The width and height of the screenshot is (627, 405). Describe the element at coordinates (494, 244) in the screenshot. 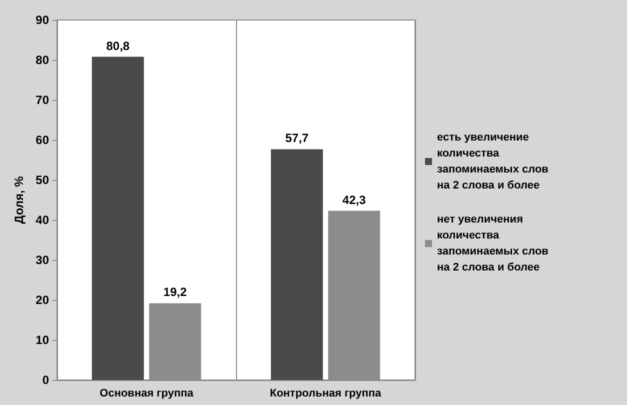

I see `legend-label: нет увеличения количества запоминаемых слов на 2 слова и более` at that location.